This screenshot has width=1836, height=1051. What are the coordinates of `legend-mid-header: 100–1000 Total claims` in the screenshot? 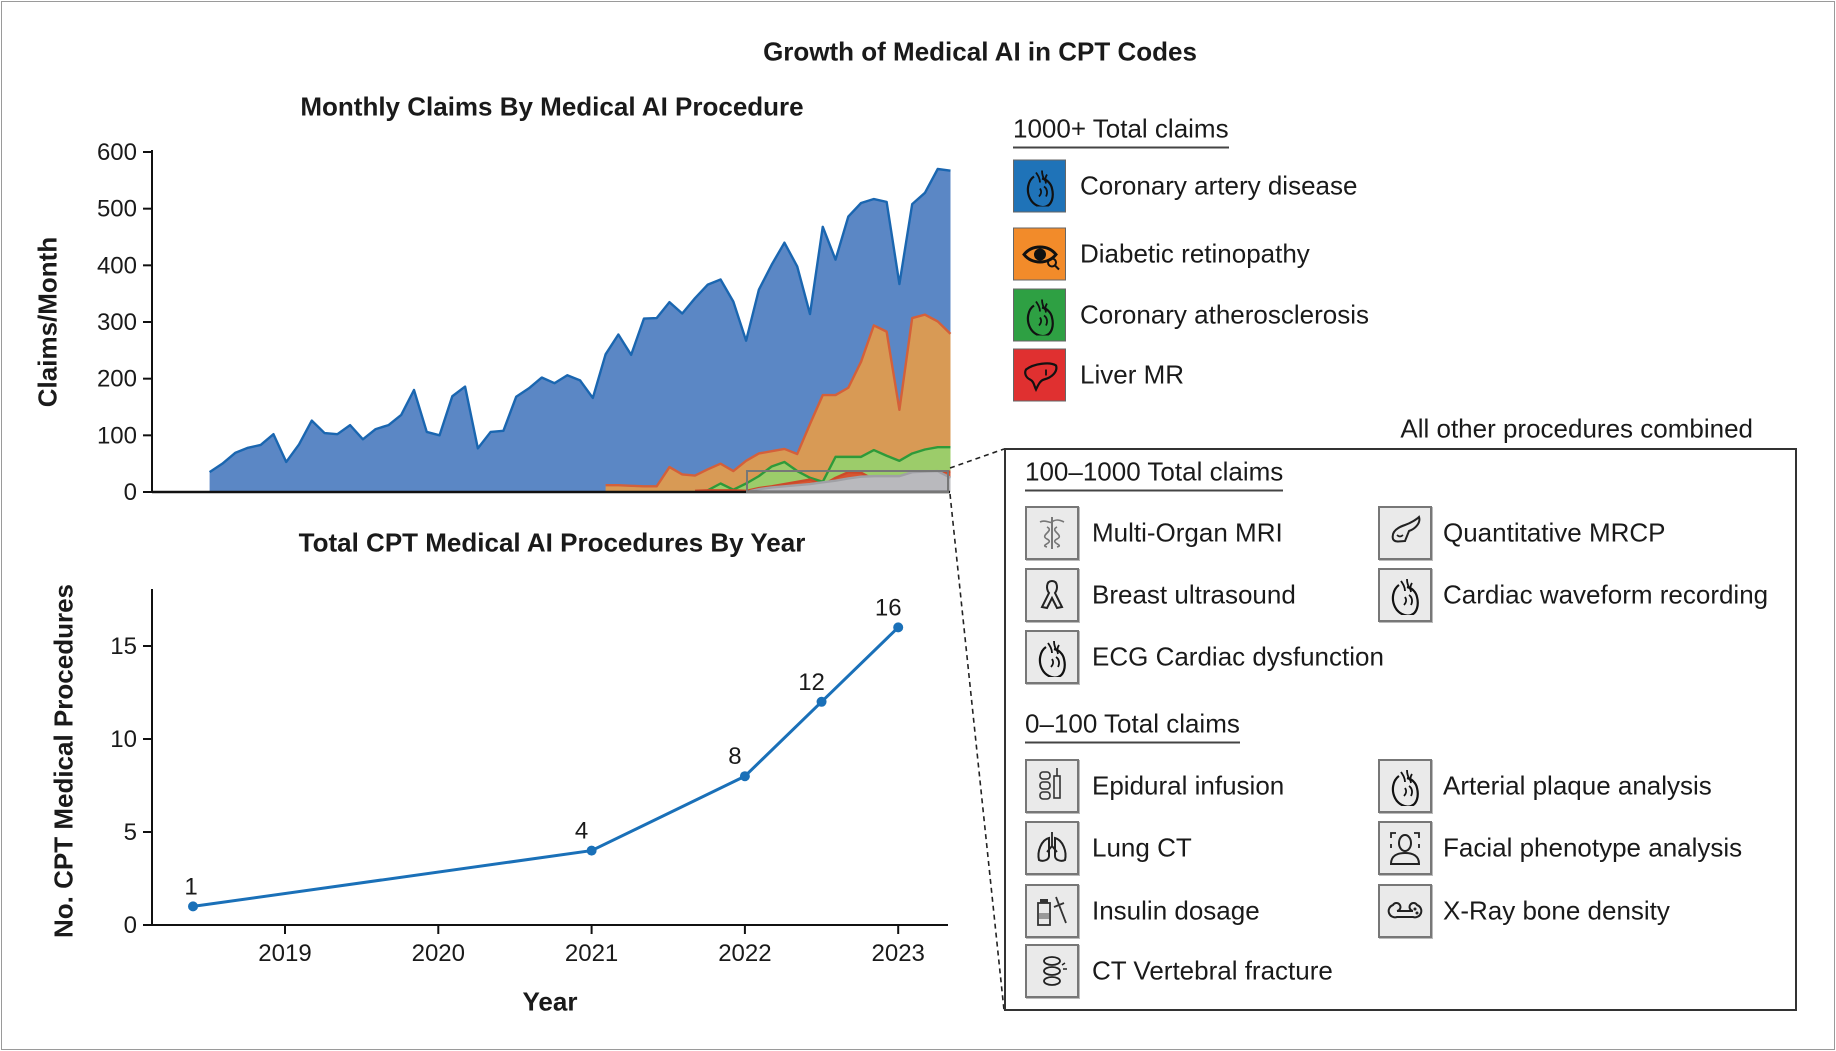 It's located at (1154, 474).